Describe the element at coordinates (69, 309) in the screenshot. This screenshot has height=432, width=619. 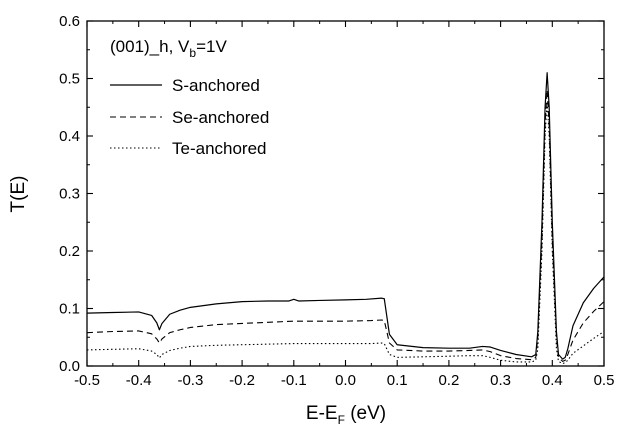
I see `y-tick-label: 0.1` at that location.